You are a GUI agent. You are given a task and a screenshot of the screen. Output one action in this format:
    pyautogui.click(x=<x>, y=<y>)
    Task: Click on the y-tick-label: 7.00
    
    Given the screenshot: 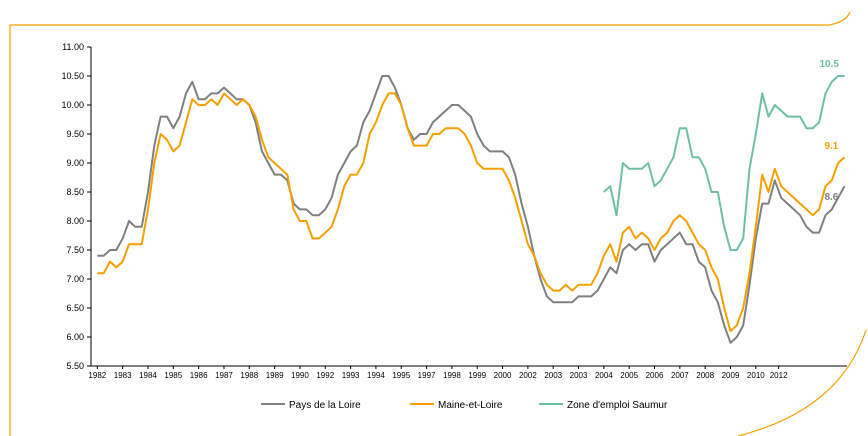 What is the action you would take?
    pyautogui.click(x=75, y=279)
    